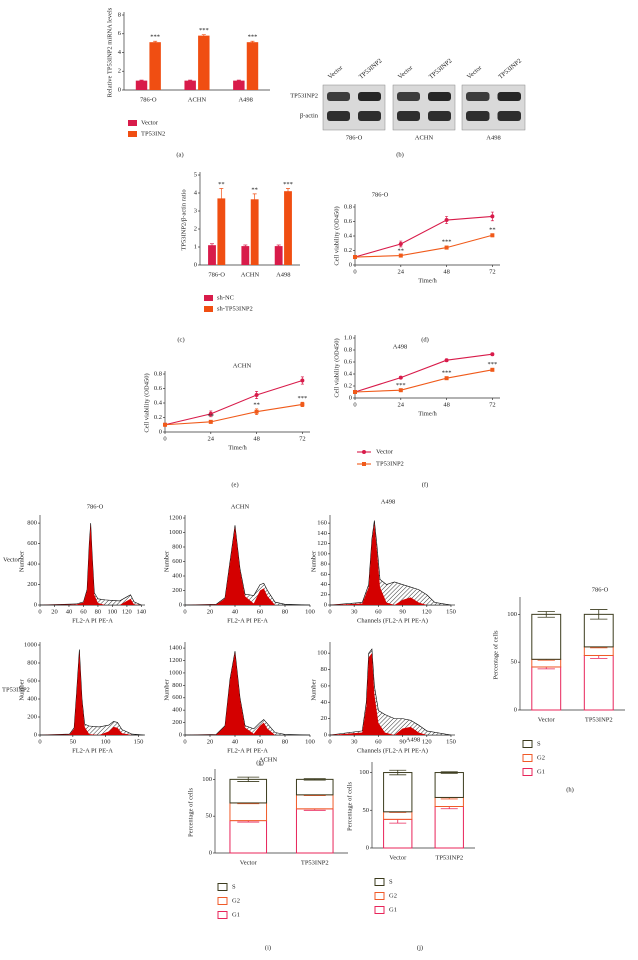  What do you see at coordinates (247, 620) in the screenshot?
I see `x-axis-label: FL2-A PI PE-A` at bounding box center [247, 620].